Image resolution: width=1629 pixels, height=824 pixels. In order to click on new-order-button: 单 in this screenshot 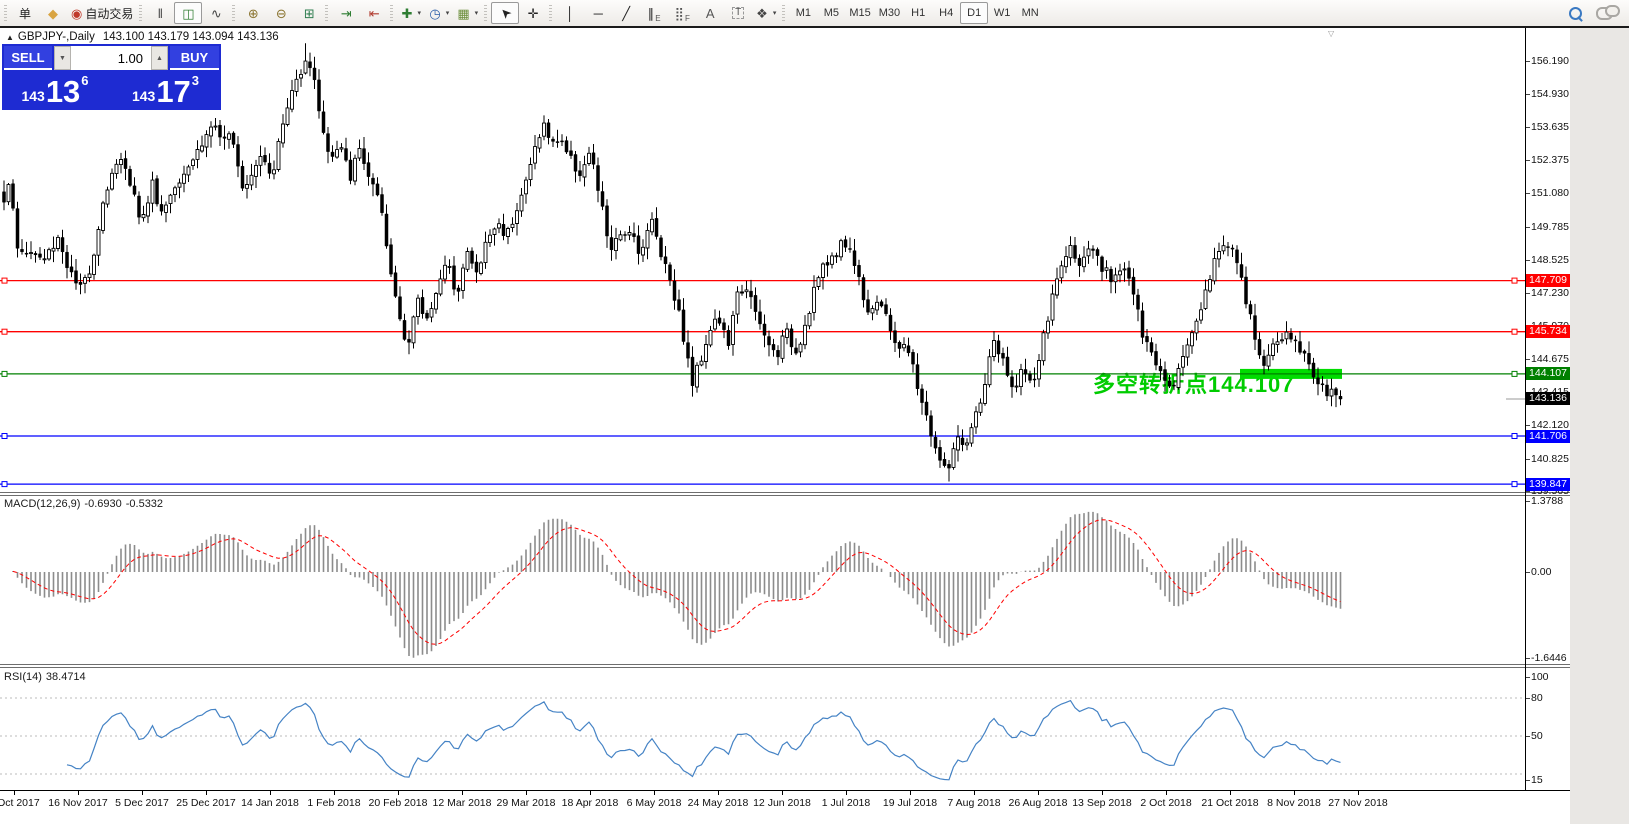, I will do `click(25, 13)`.